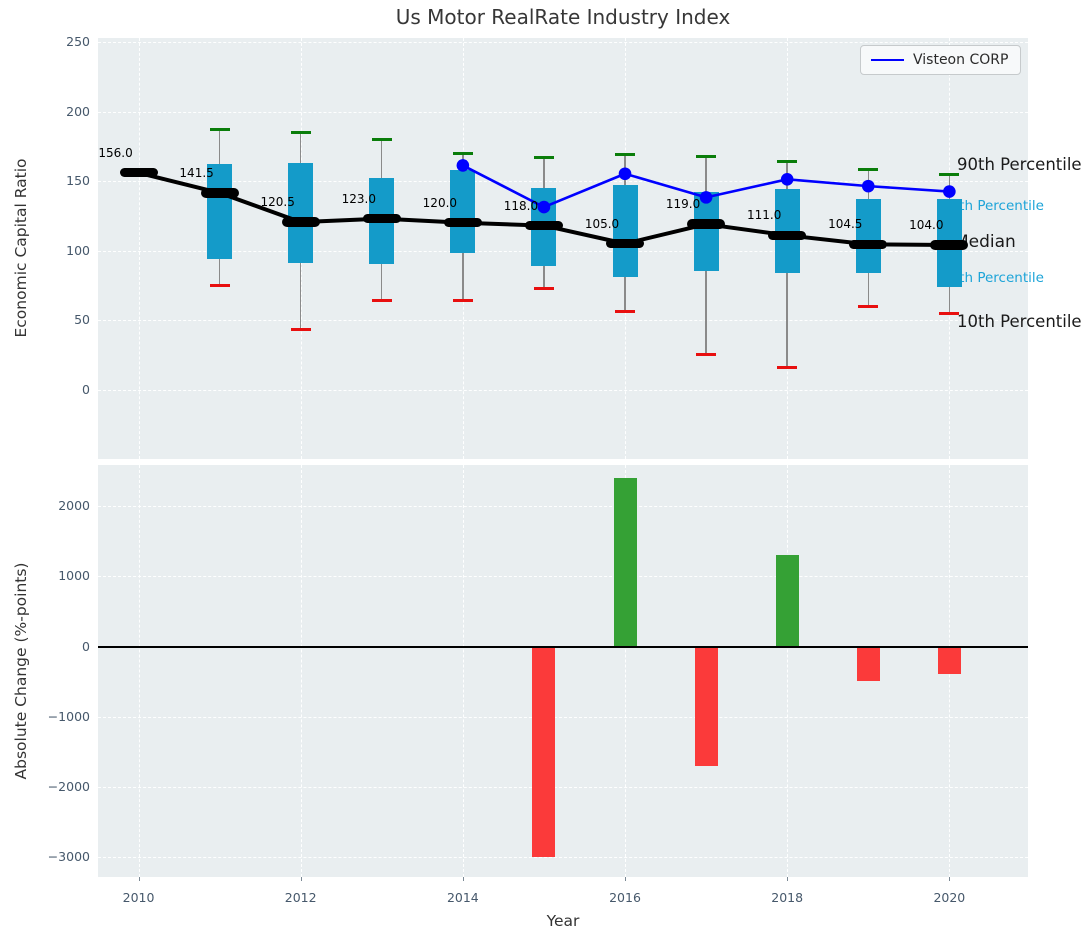 This screenshot has height=942, width=1092. What do you see at coordinates (625, 243) in the screenshot?
I see `median-marker-2016` at bounding box center [625, 243].